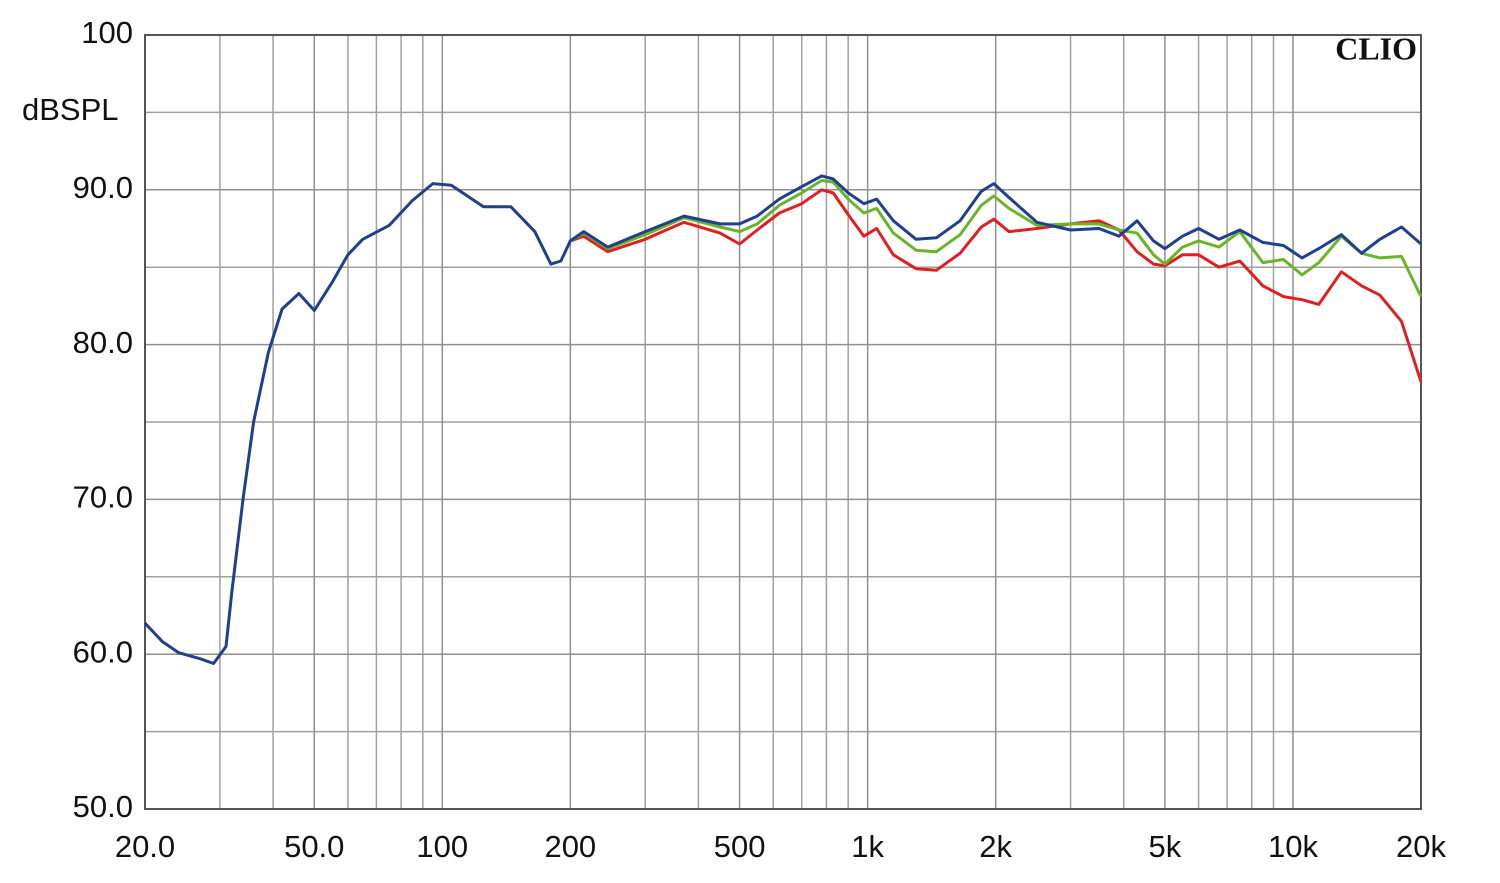 Image resolution: width=1500 pixels, height=883 pixels. I want to click on y-tick-label: 90.0, so click(103, 187).